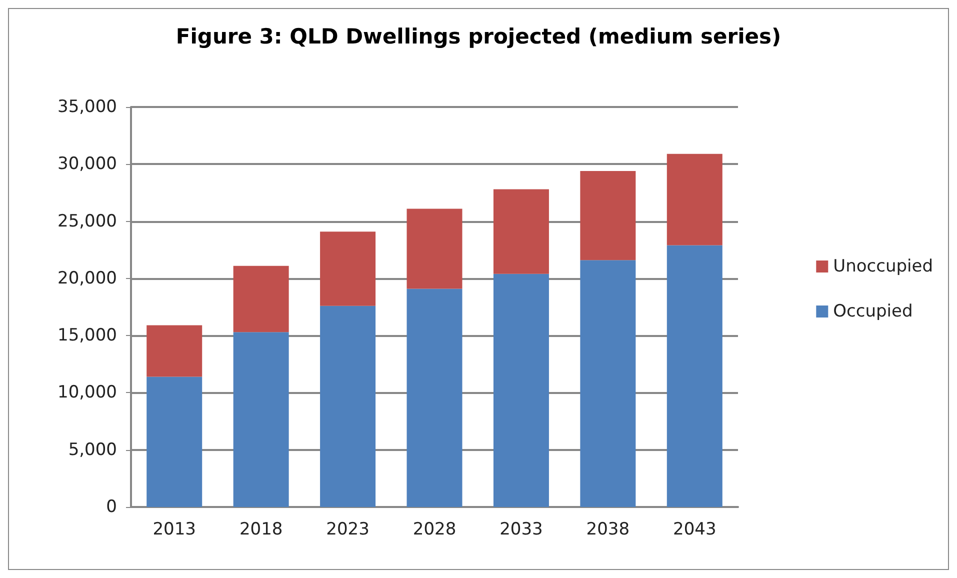  I want to click on y-tick-label: 25,000, so click(87, 221).